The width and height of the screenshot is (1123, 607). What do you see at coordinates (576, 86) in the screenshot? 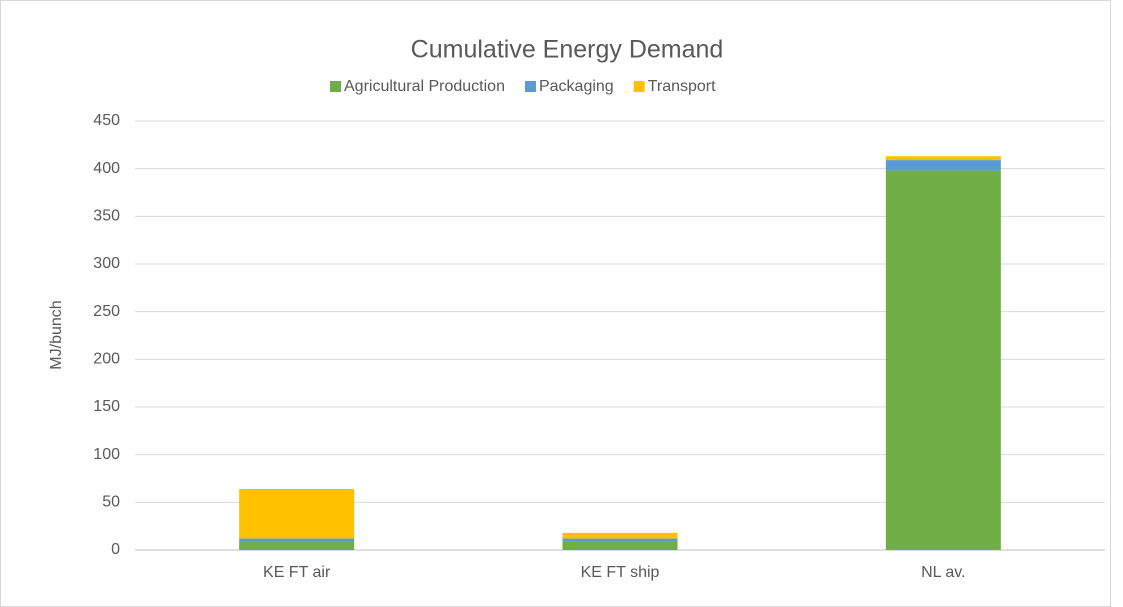
I see `legend-label: Packaging` at bounding box center [576, 86].